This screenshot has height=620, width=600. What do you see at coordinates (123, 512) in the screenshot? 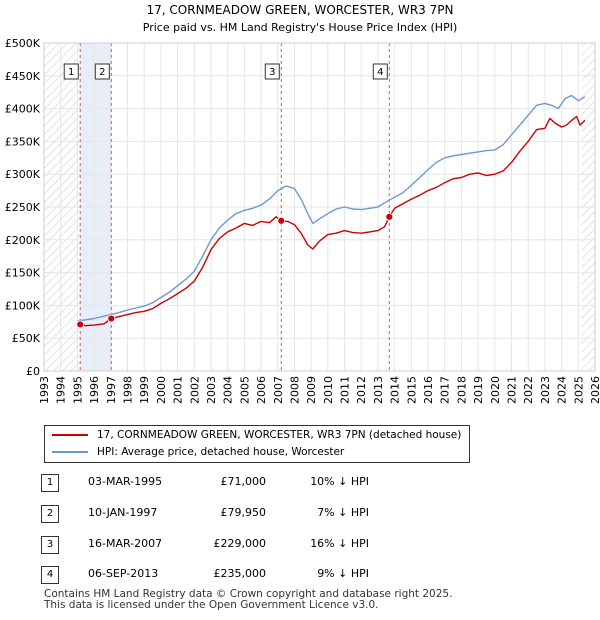
I see `sale-date: 10-JAN-1997` at bounding box center [123, 512].